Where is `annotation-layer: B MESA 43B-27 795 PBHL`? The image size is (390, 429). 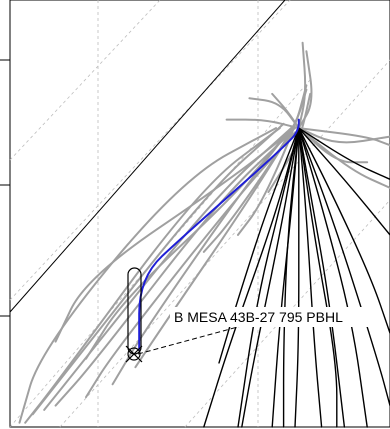
annotation-layer: B MESA 43B-27 795 PBHL is located at coordinates (247, 315).